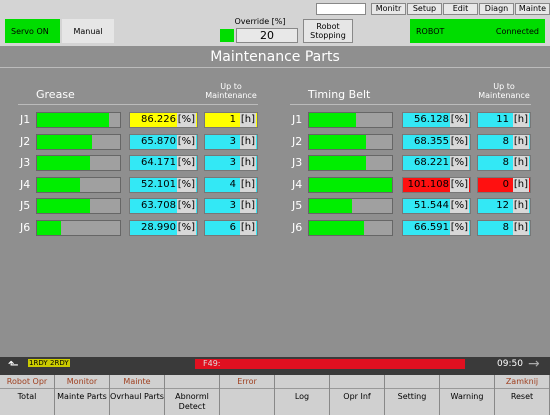 The image size is (550, 415). What do you see at coordinates (231, 206) in the screenshot?
I see `hours-cell: 3 [h]` at bounding box center [231, 206].